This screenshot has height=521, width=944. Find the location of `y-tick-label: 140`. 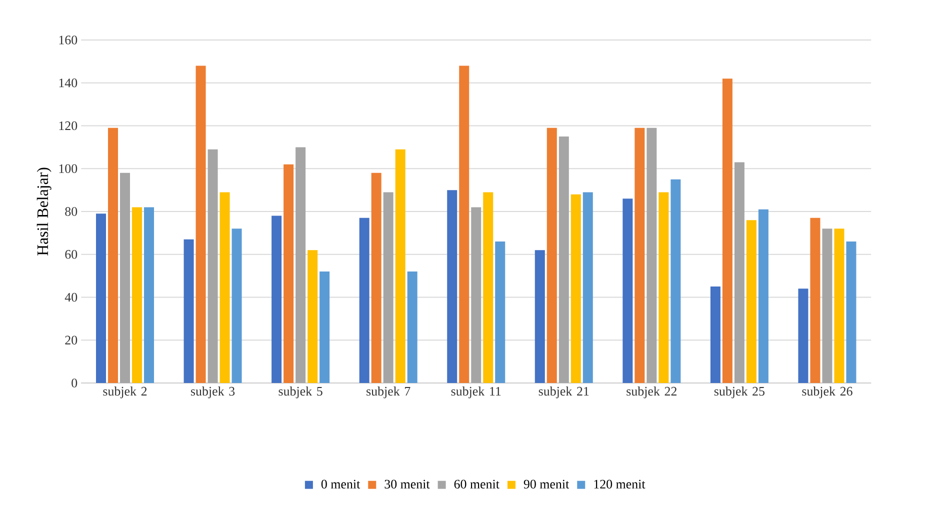

y-tick-label: 140 is located at coordinates (68, 83).